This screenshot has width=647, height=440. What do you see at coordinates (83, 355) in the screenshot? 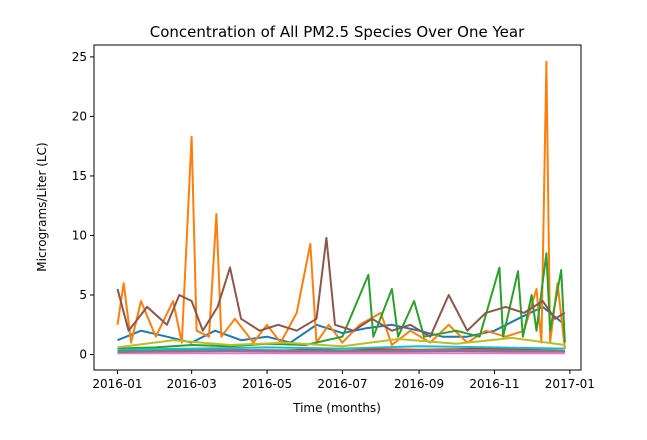
I see `y-tick-label: 0` at bounding box center [83, 355].